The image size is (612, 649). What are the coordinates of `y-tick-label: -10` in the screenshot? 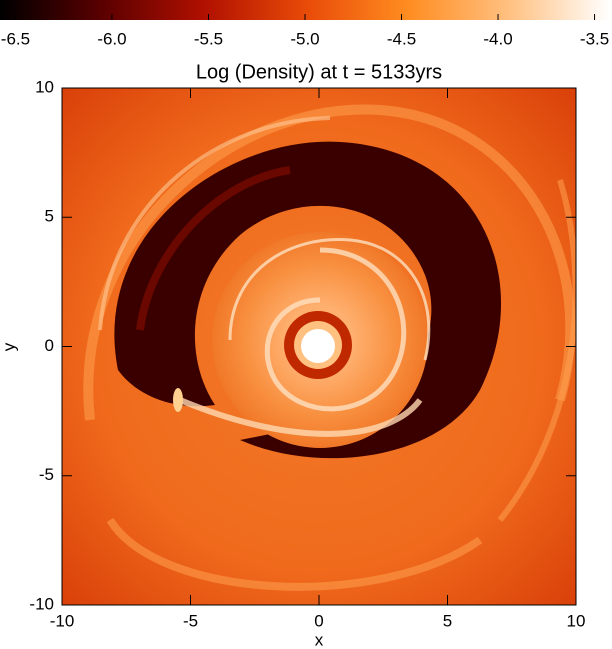 It's located at (41, 603).